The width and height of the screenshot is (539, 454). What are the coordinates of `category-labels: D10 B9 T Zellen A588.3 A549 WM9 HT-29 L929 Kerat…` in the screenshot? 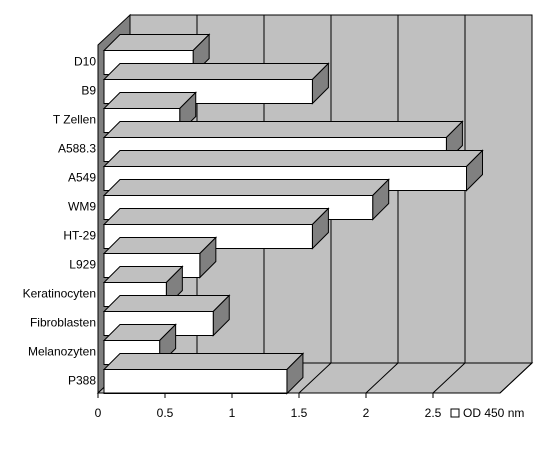 It's located at (60, 221).